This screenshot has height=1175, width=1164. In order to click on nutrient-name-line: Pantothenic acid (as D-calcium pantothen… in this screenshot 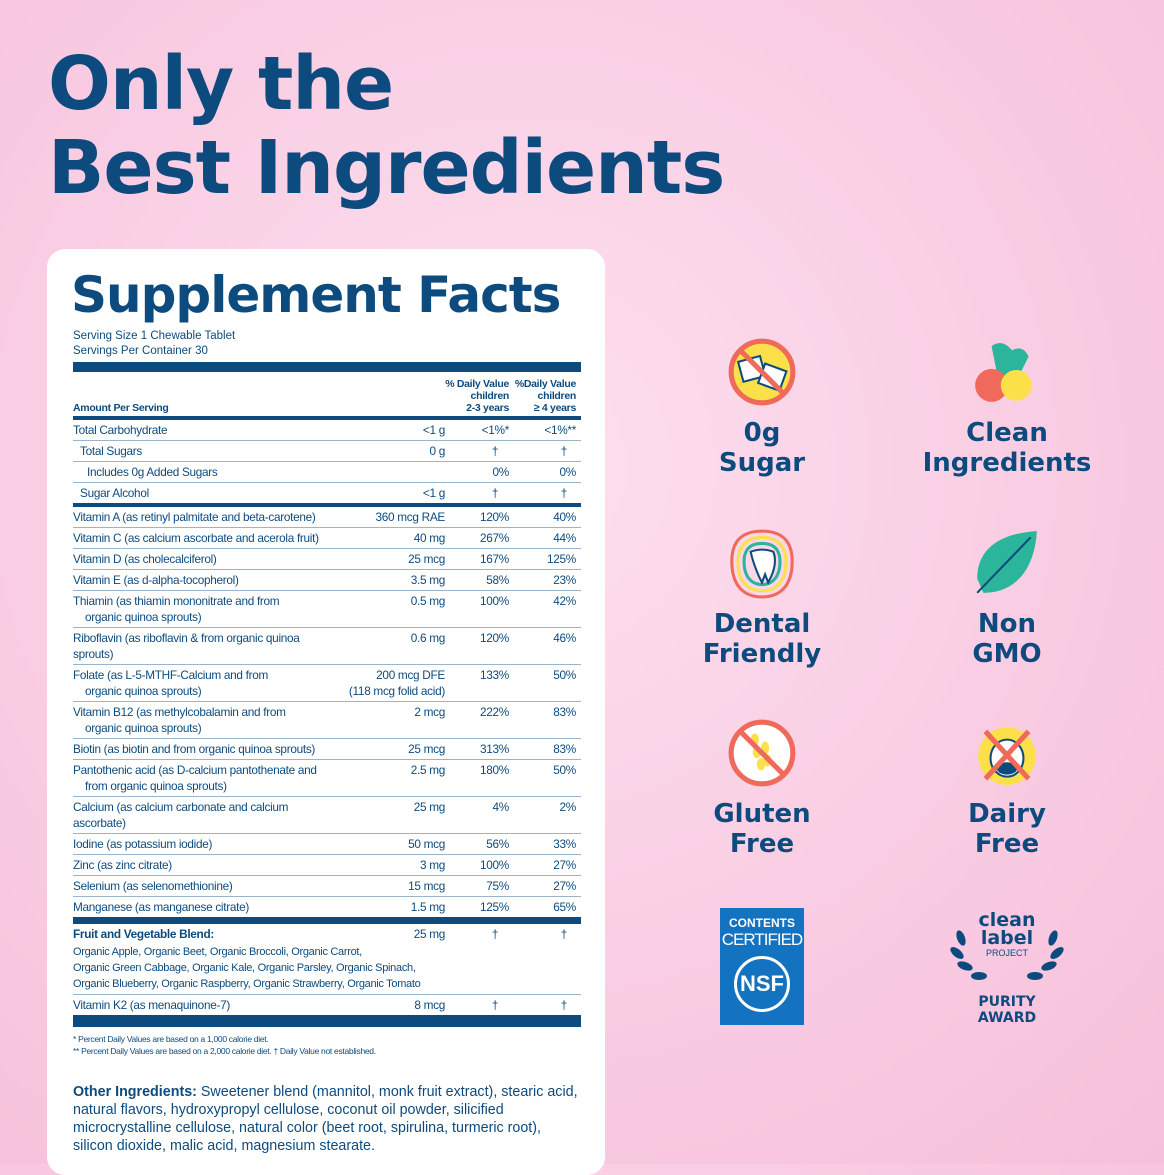, I will do `click(195, 770)`.